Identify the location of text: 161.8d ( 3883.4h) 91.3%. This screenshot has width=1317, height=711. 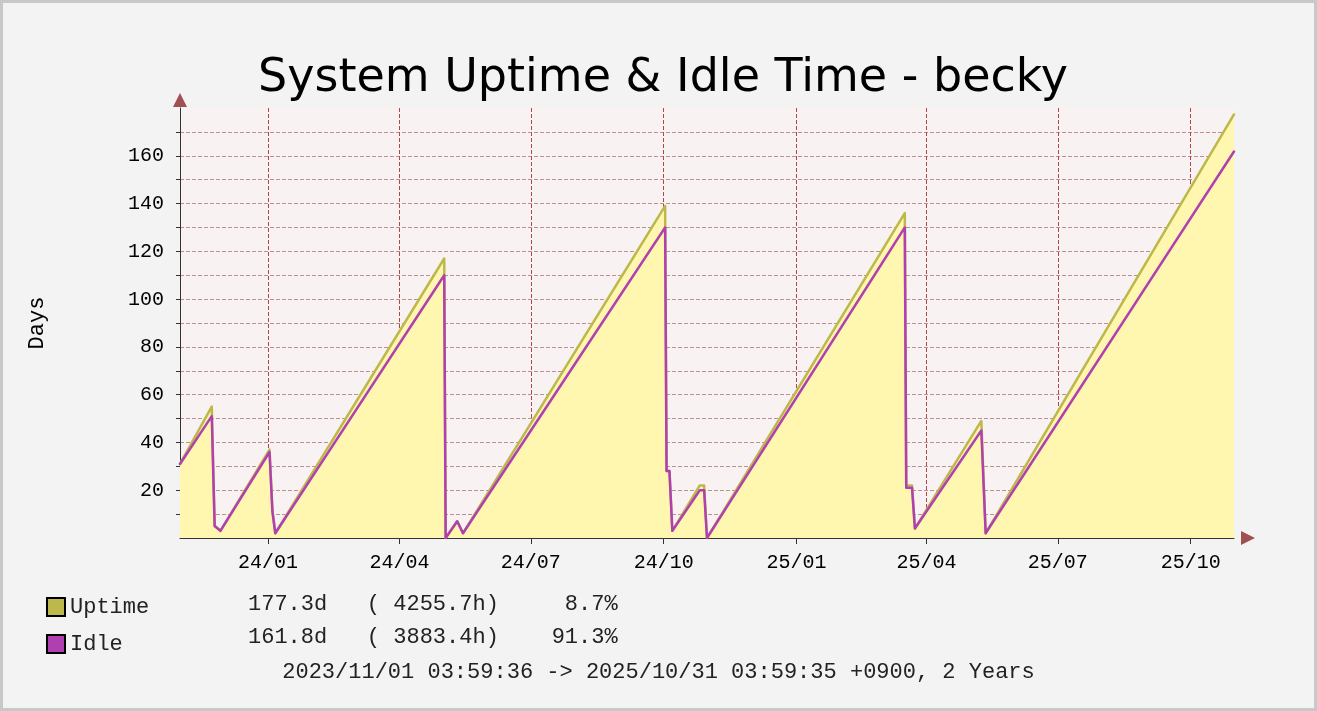
(433, 637).